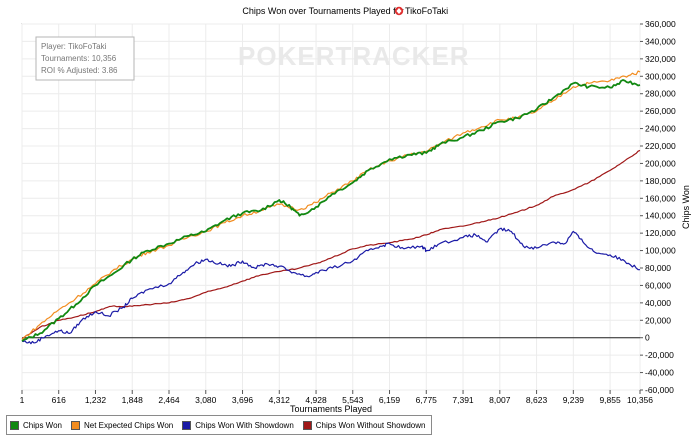 The width and height of the screenshot is (700, 446). Describe the element at coordinates (390, 400) in the screenshot. I see `x-tick-label: 6,159` at that location.